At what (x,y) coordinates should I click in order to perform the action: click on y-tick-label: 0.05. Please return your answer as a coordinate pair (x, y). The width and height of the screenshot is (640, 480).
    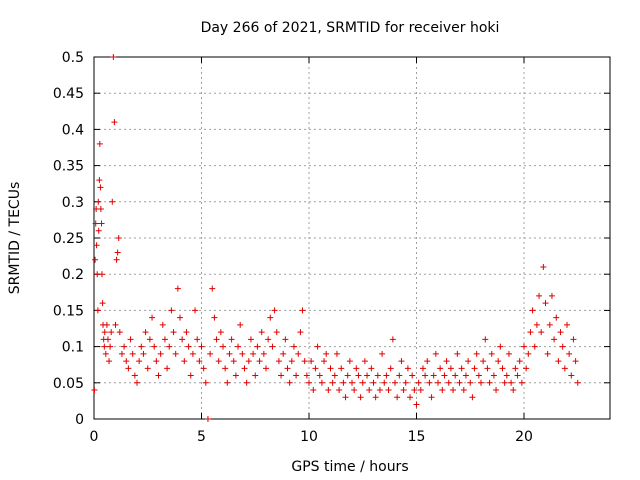
    Looking at the image, I should click on (68, 384).